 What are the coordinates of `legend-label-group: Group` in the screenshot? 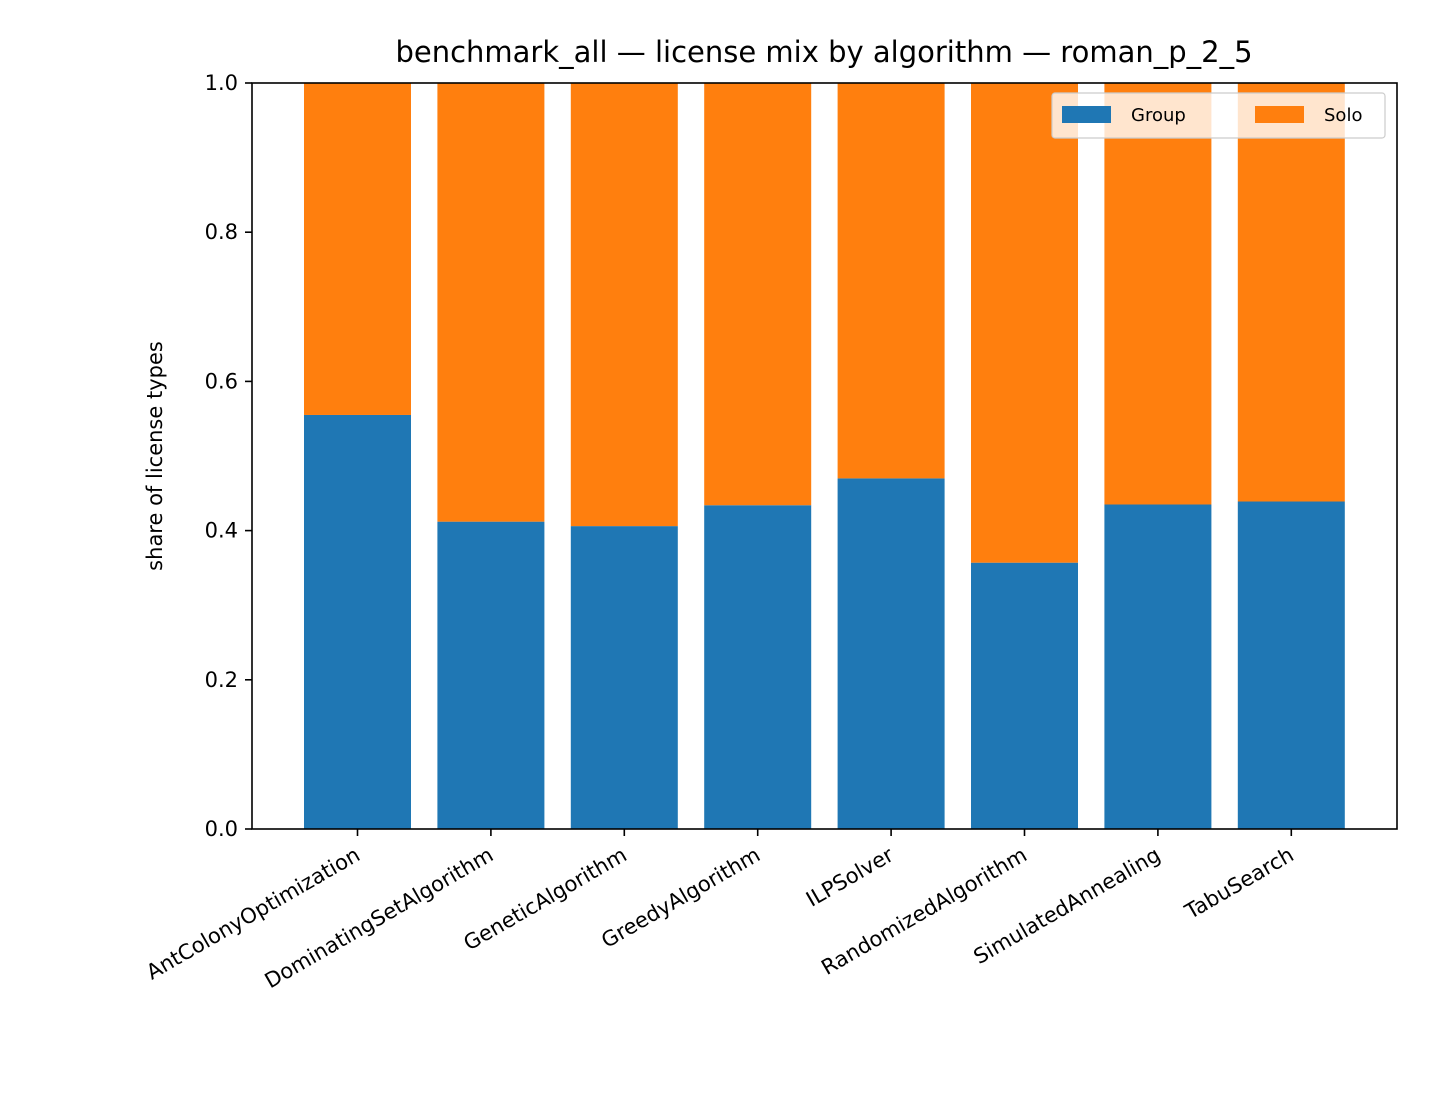 It's located at (1158, 115).